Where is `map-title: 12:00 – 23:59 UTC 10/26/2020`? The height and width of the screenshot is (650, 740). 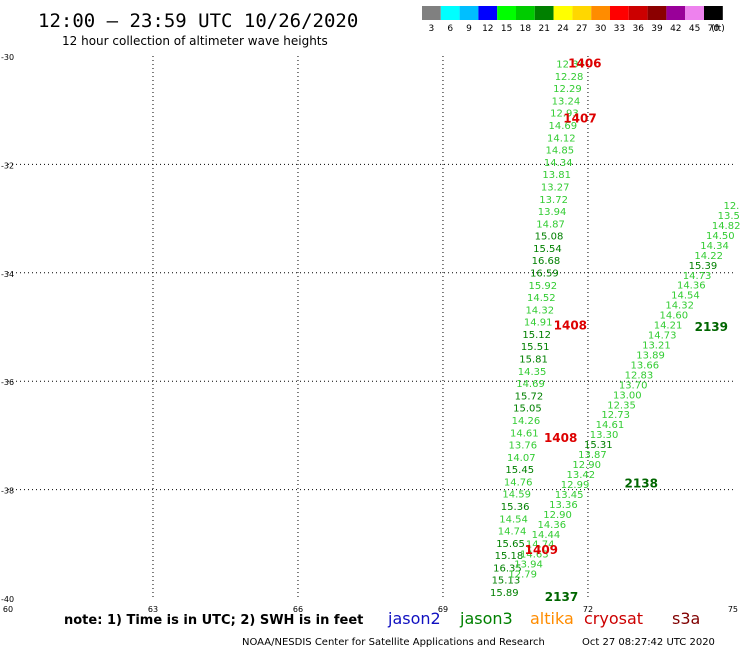
map-title: 12:00 – 23:59 UTC 10/26/2020 is located at coordinates (198, 21).